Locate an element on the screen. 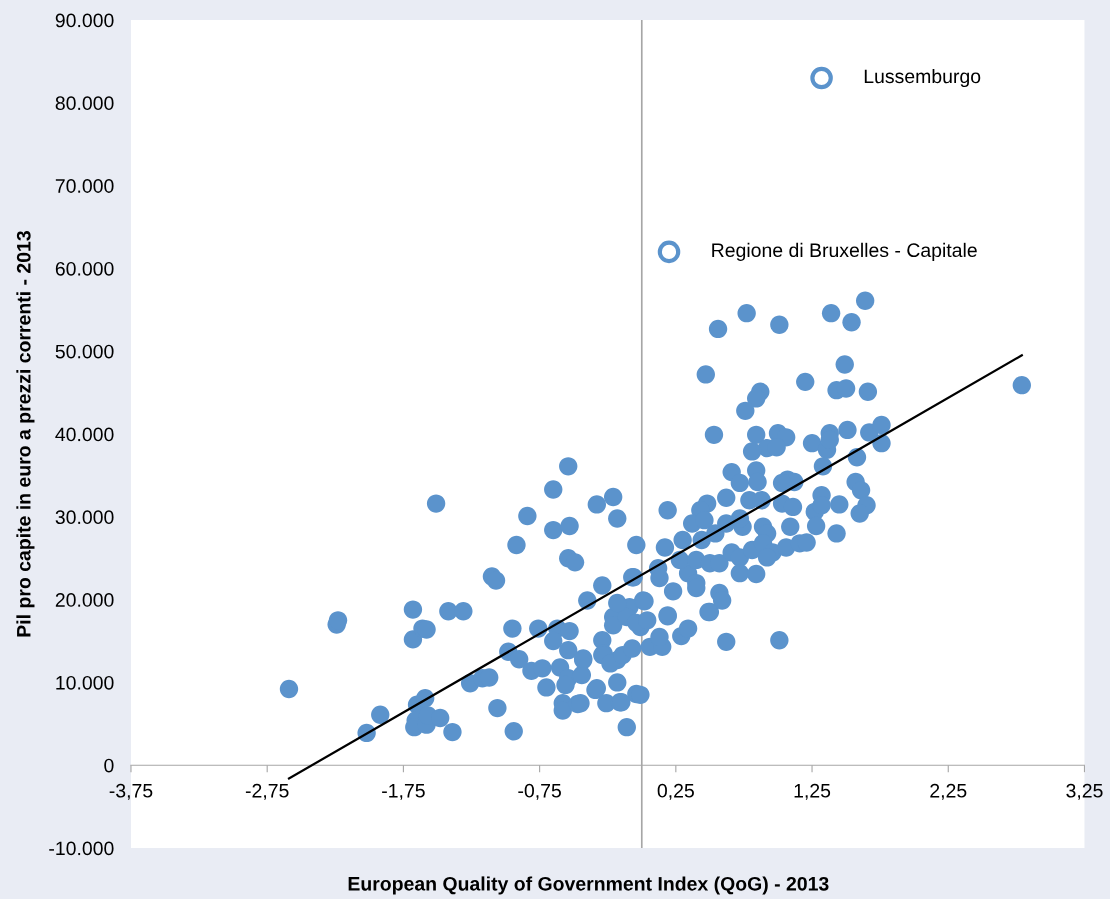 This screenshot has height=899, width=1110. annotation: Regione di Bruxelles - Capitale is located at coordinates (844, 251).